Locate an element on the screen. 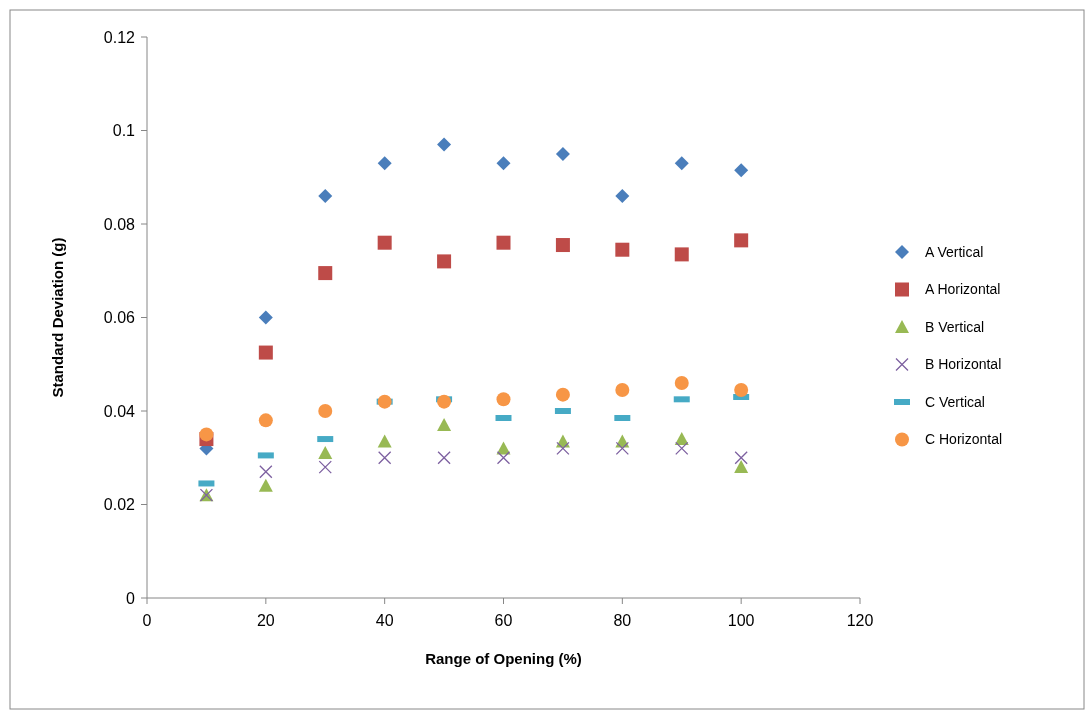 This screenshot has width=1086, height=711. x-tick-label: 0 is located at coordinates (147, 620).